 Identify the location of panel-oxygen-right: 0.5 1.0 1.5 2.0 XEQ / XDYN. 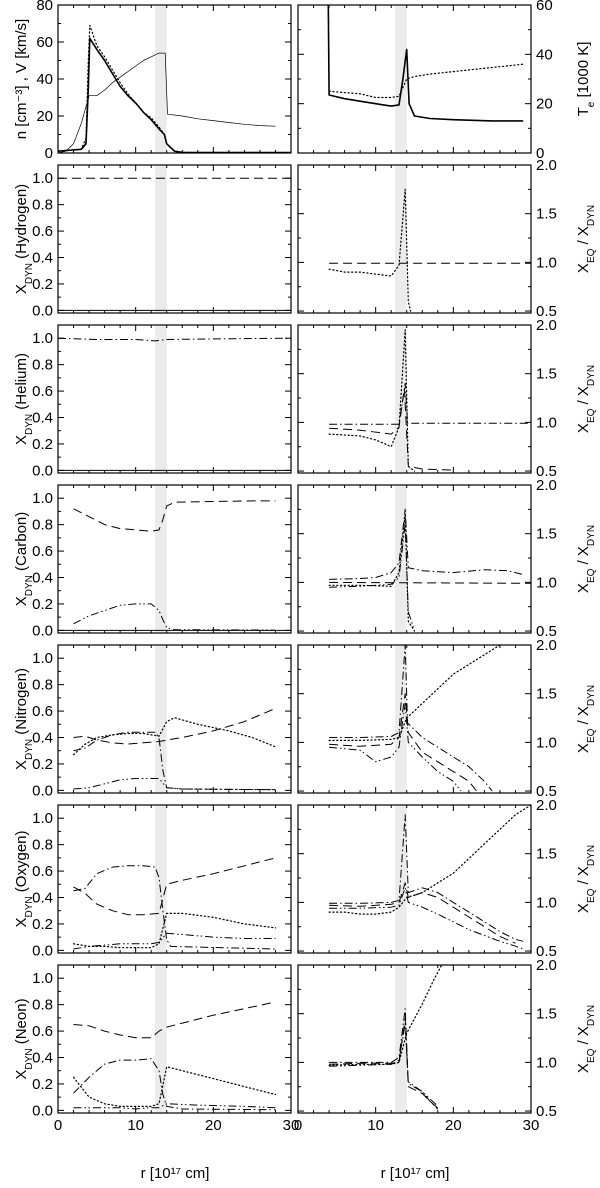
(447, 878).